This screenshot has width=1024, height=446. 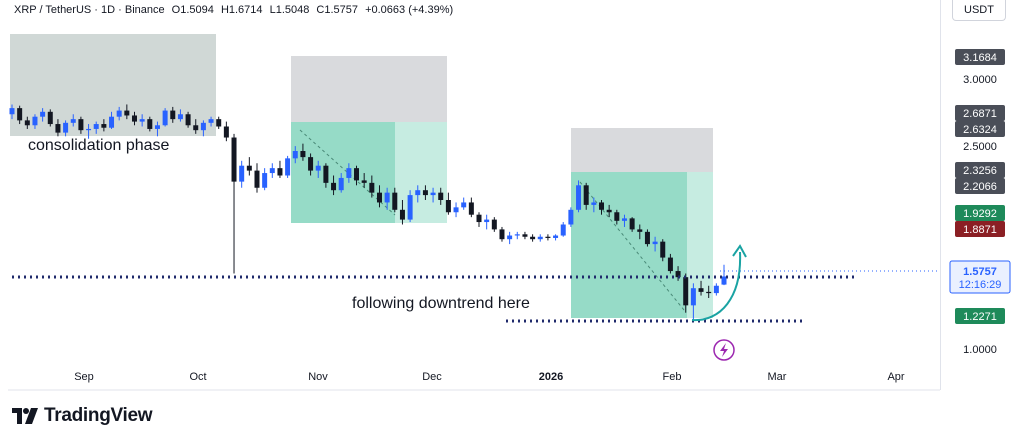 What do you see at coordinates (89, 10) in the screenshot?
I see `symbol-label: XRP / TetherUS · 1D · Binance` at bounding box center [89, 10].